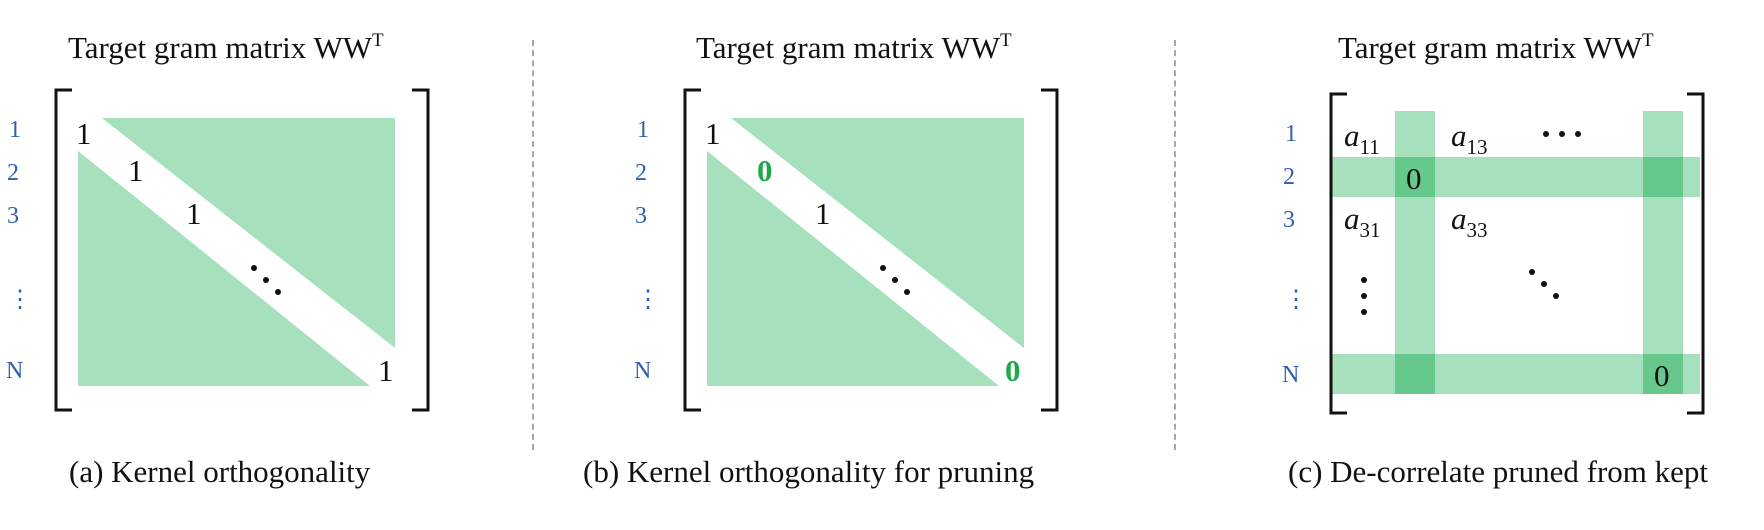  I want to click on panel-a-diag-1: 1, so click(84, 133).